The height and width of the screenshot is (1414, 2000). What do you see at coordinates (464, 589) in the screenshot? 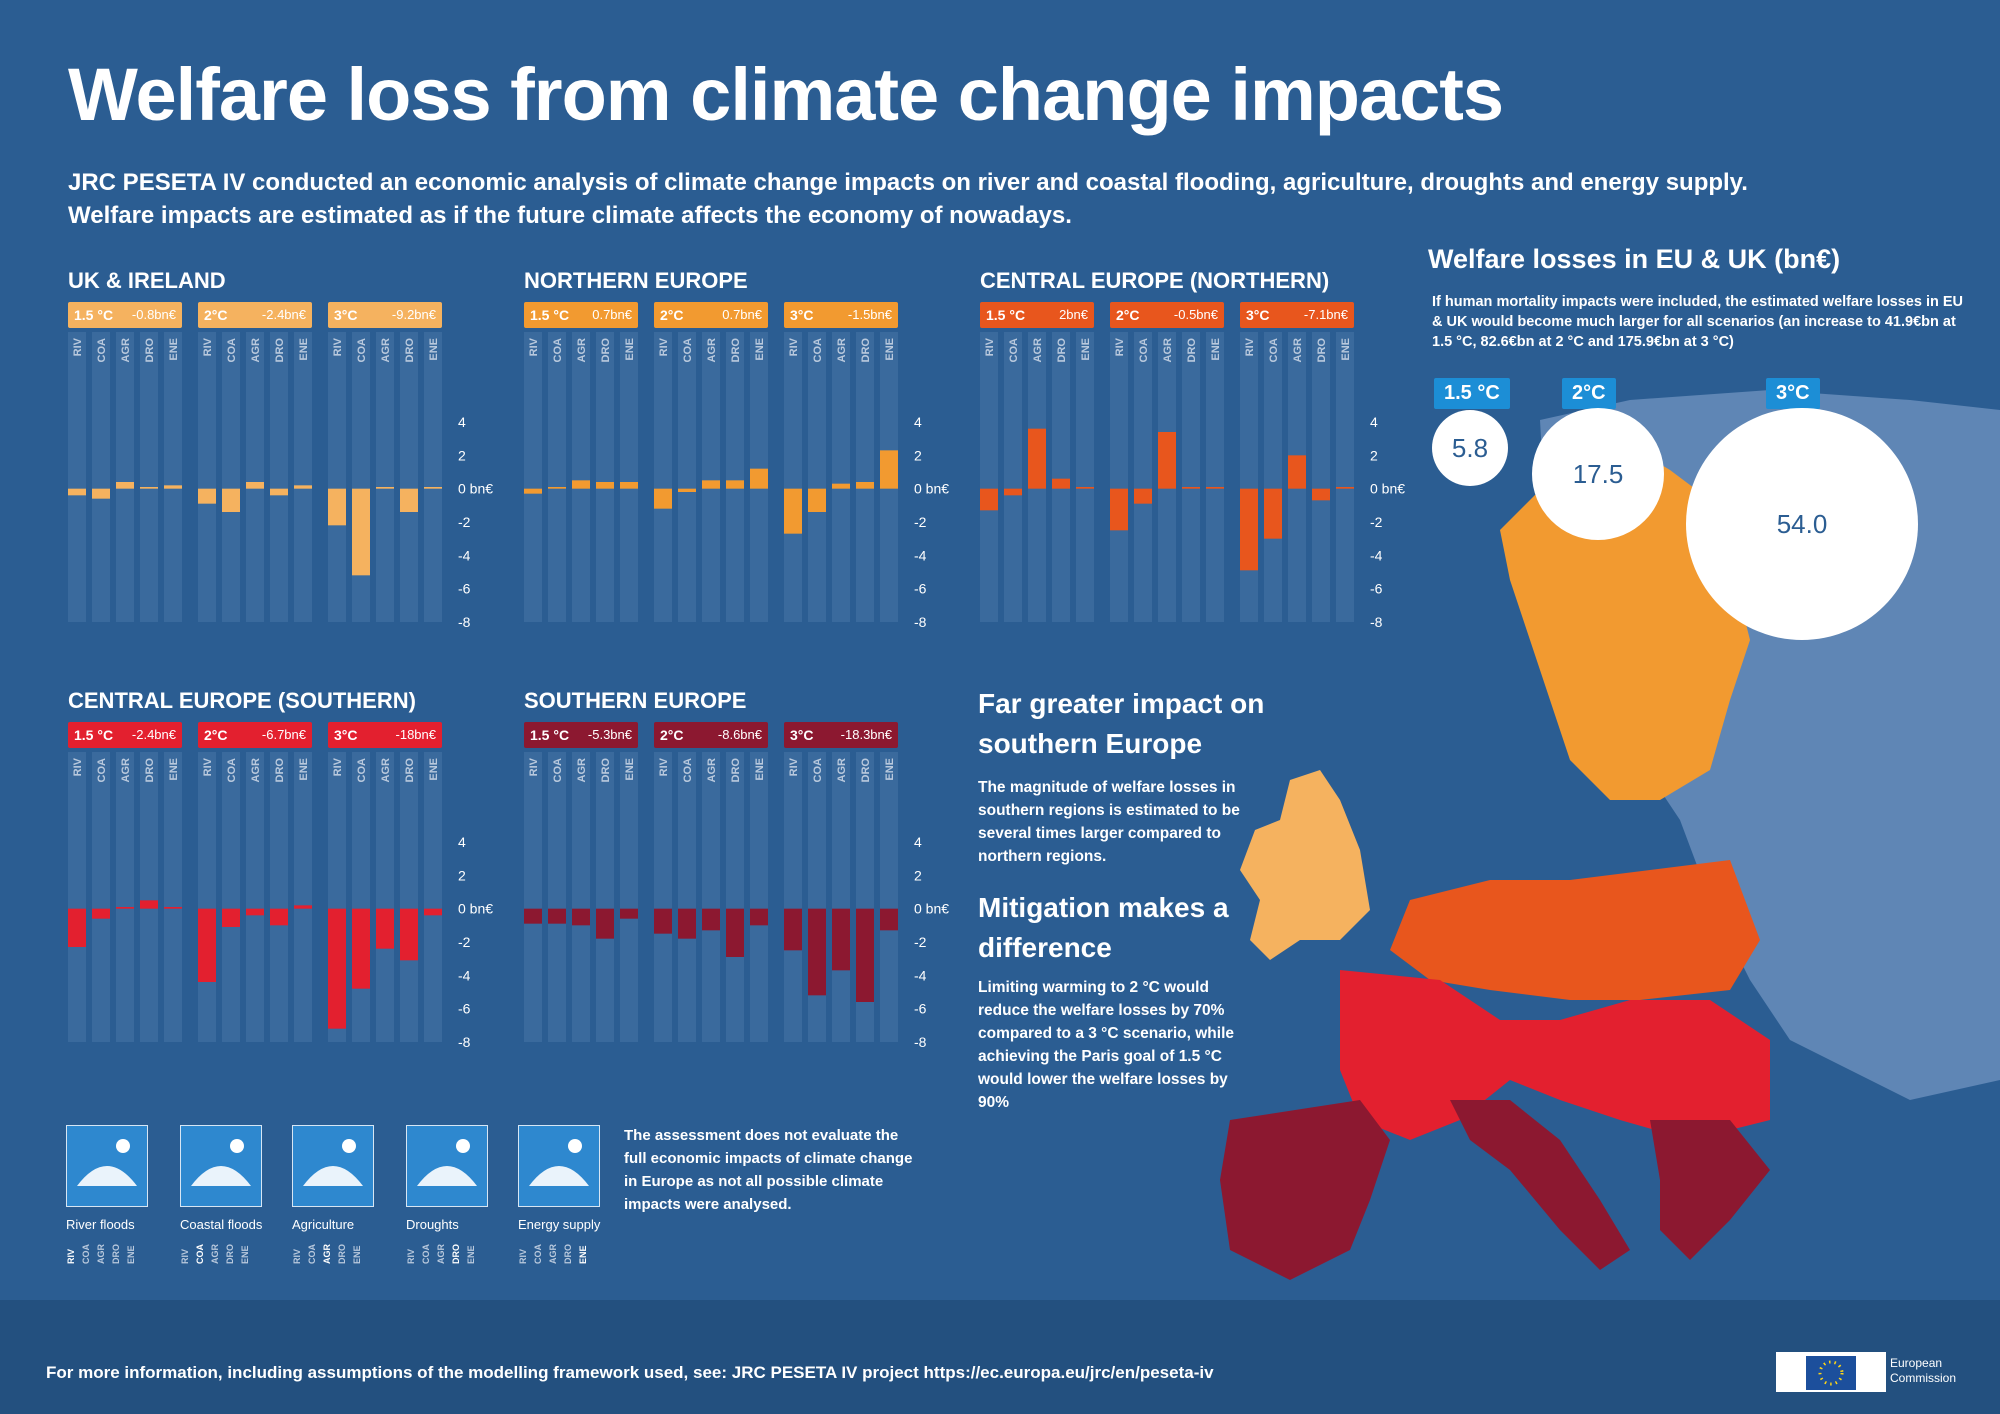
I see `y-tick-label: -6` at bounding box center [464, 589].